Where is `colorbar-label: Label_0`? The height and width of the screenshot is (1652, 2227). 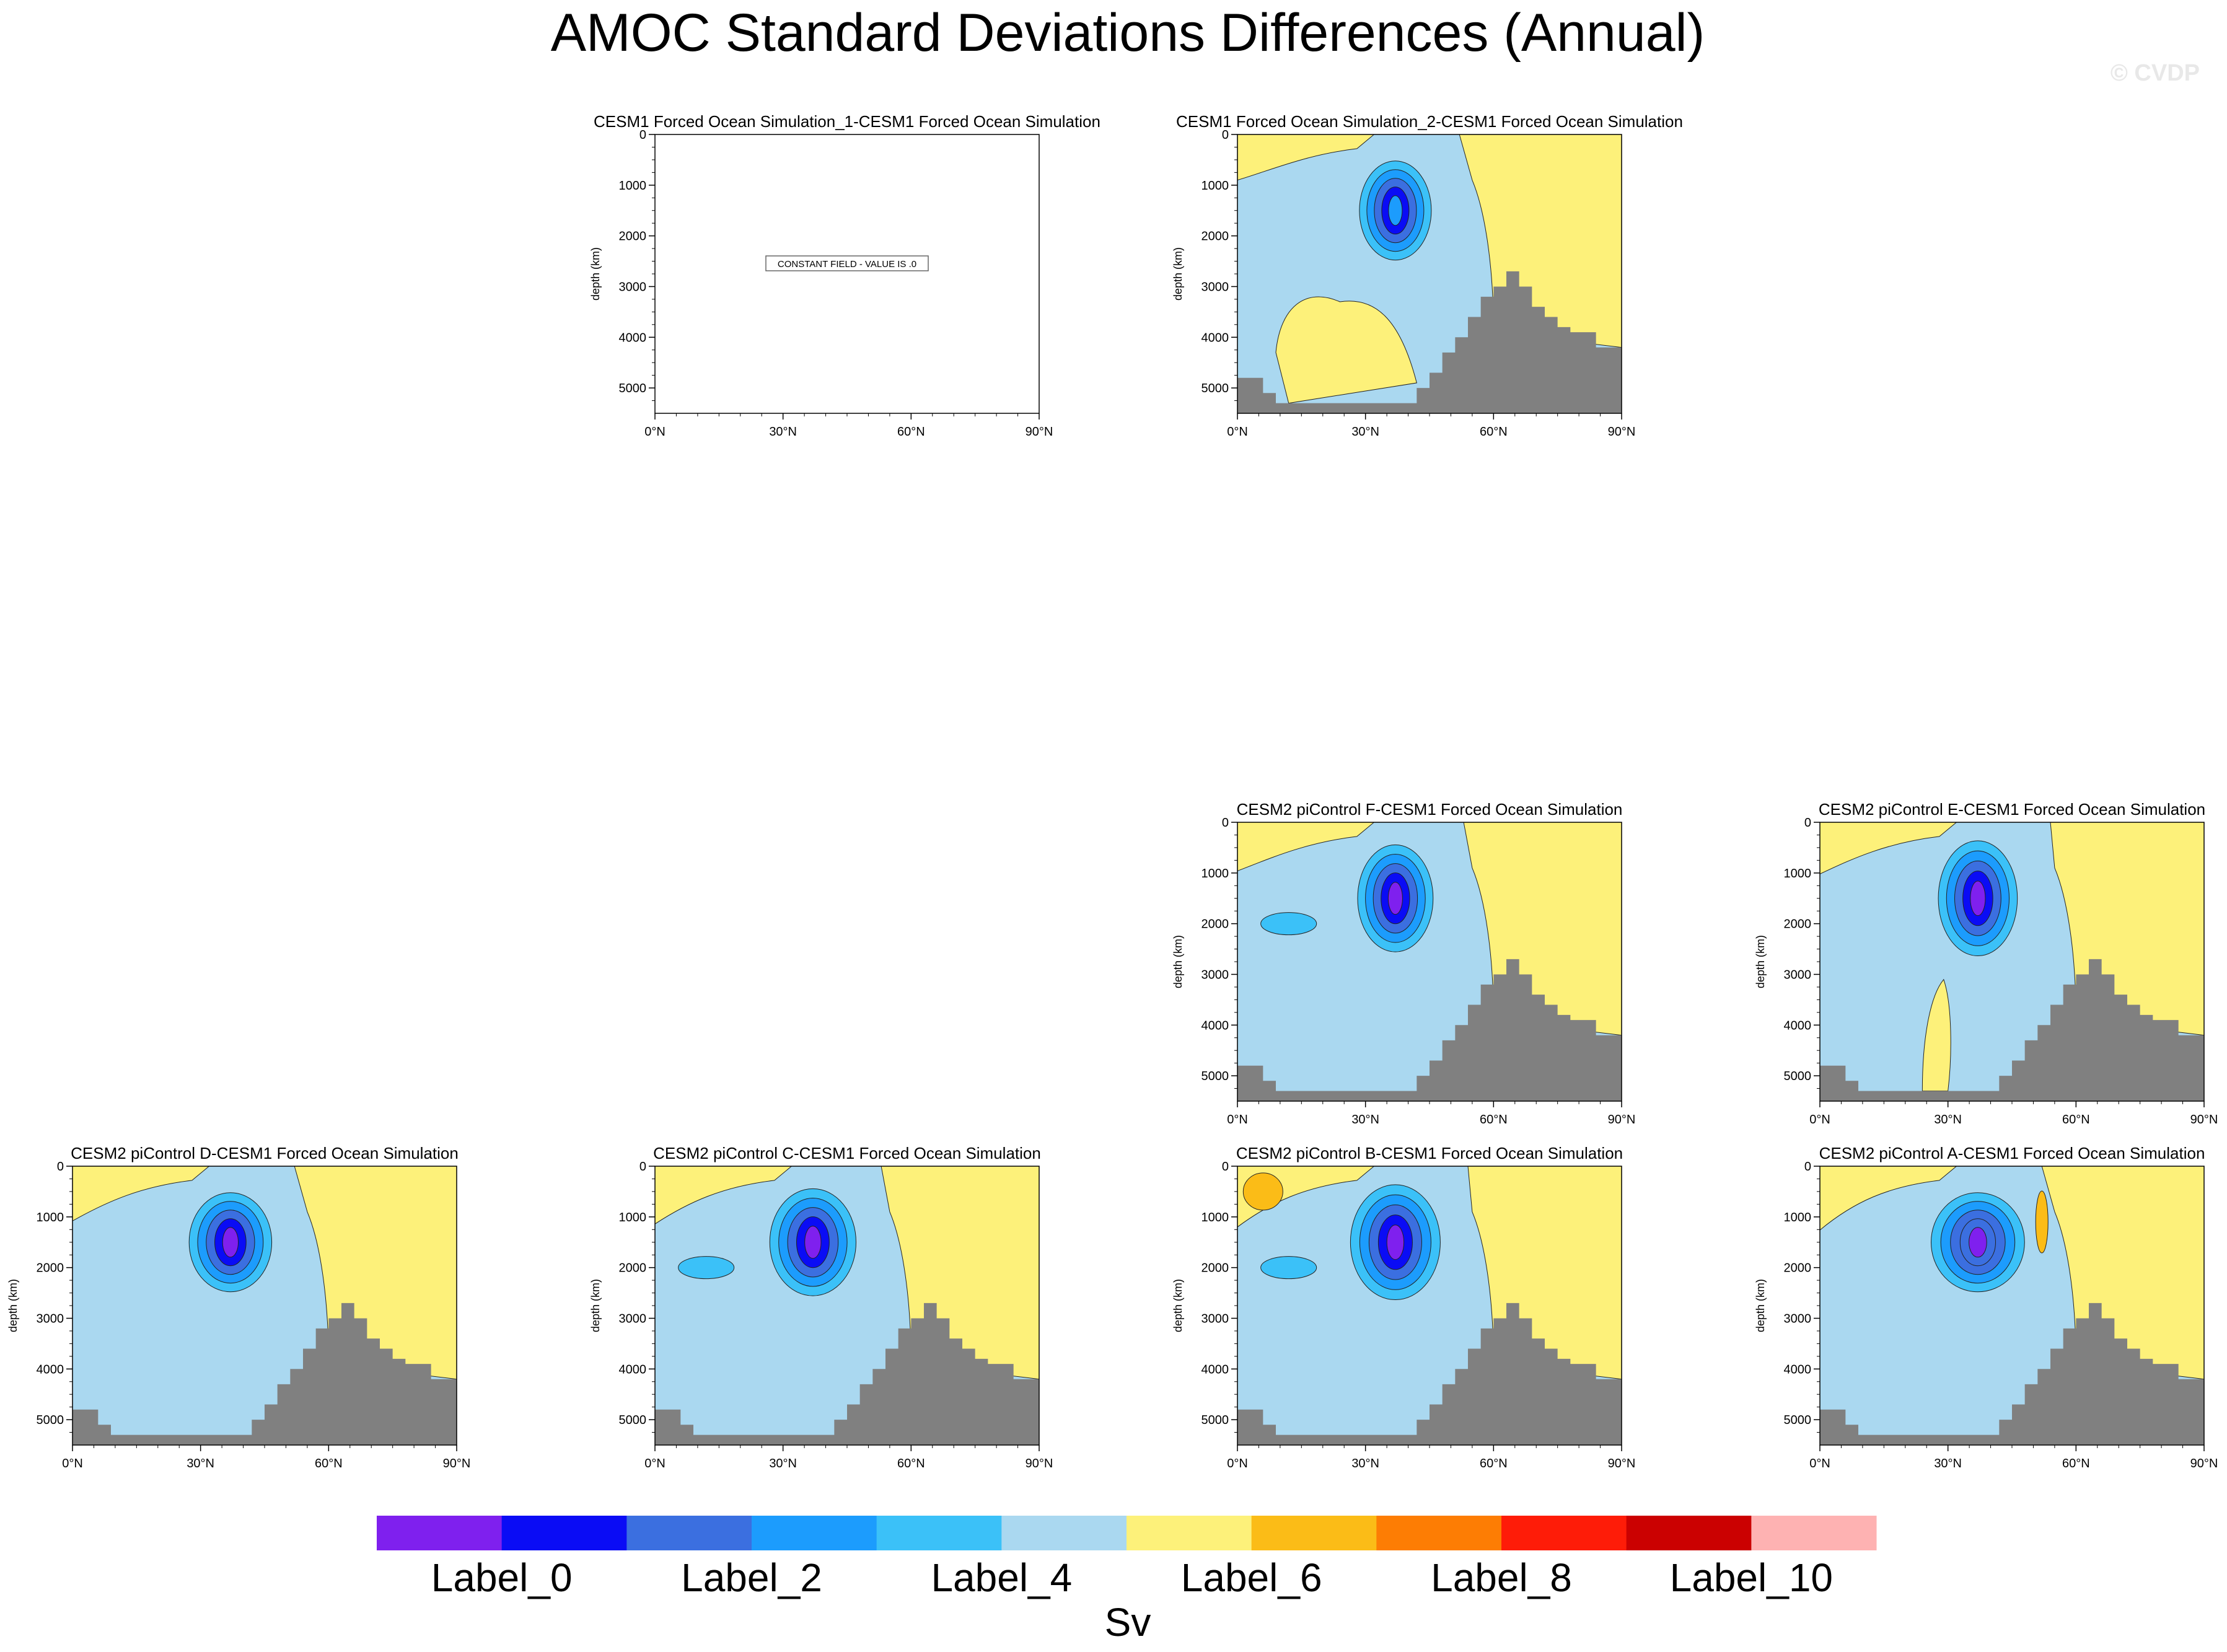
colorbar-label: Label_0 is located at coordinates (502, 1577).